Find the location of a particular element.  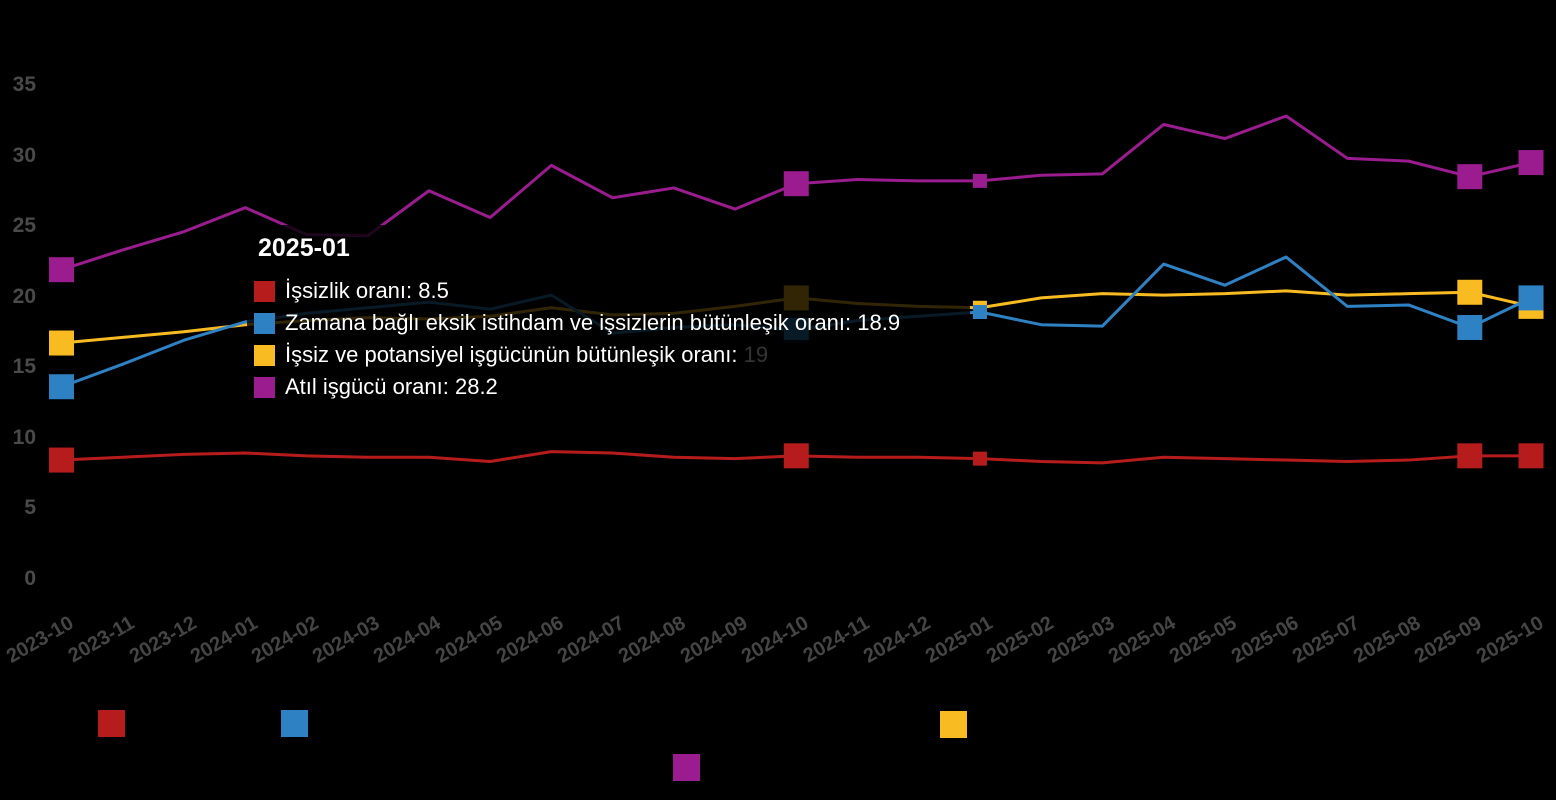

legend-label: Atıl işgücü oranı is located at coordinates (785, 767).